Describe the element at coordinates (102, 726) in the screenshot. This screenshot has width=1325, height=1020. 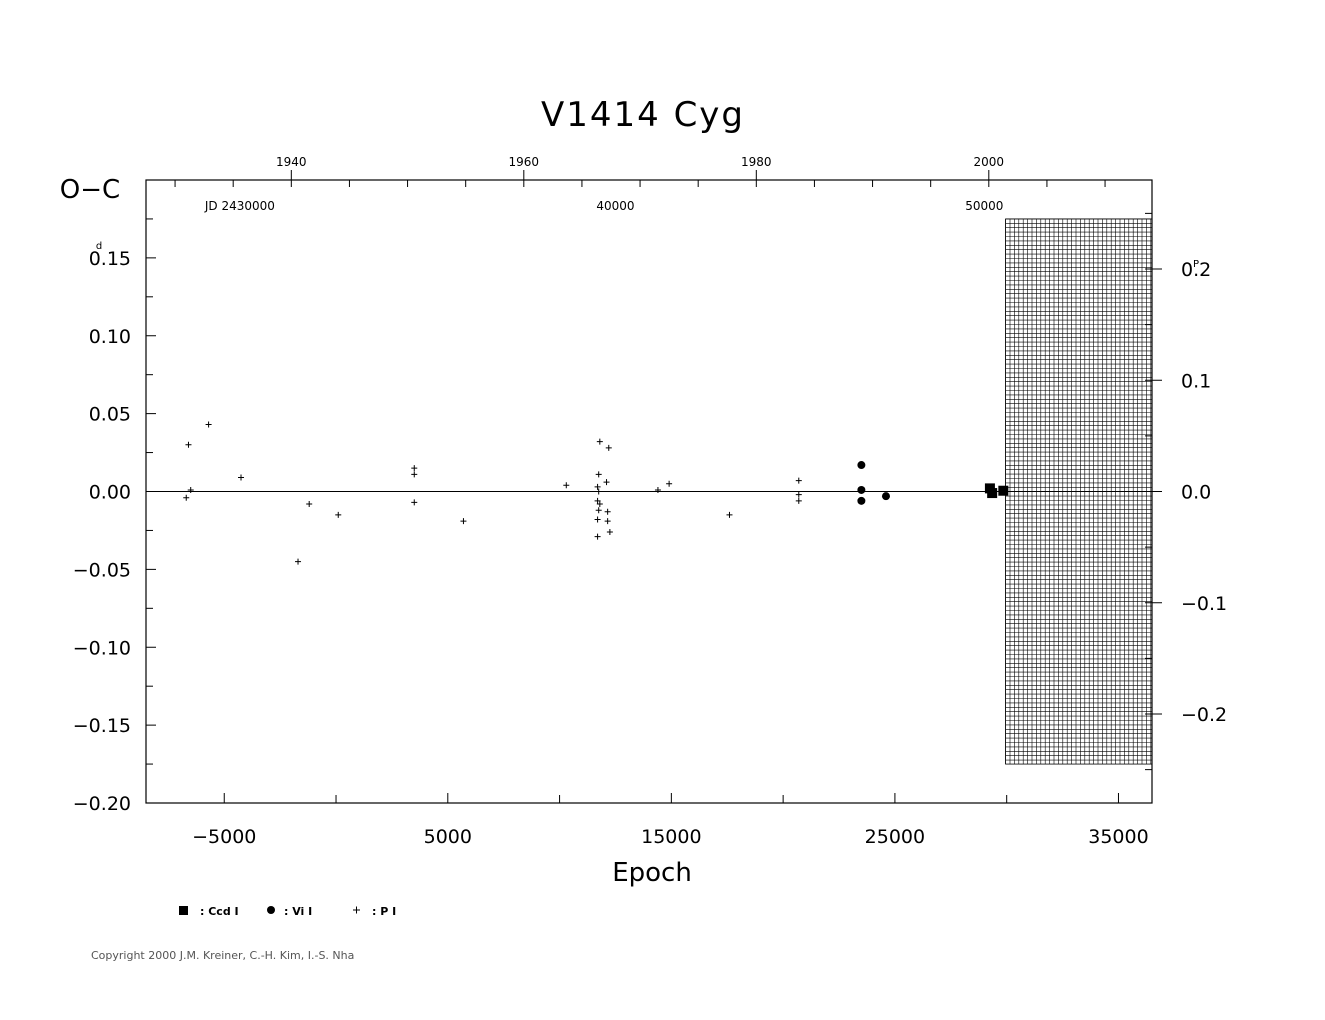
I see `y-tick-label: −0.15` at that location.